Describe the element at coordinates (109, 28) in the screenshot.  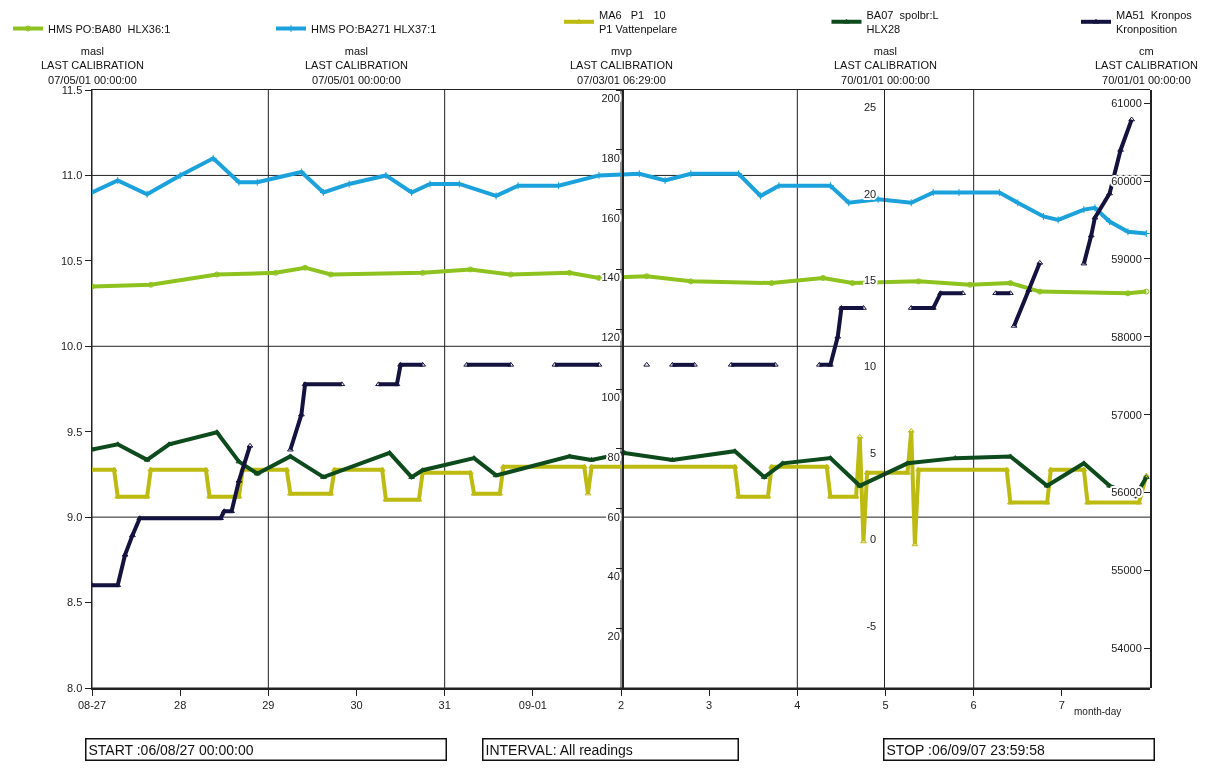
I see `legend-label: HMS PO:BA80 HLX36:1` at that location.